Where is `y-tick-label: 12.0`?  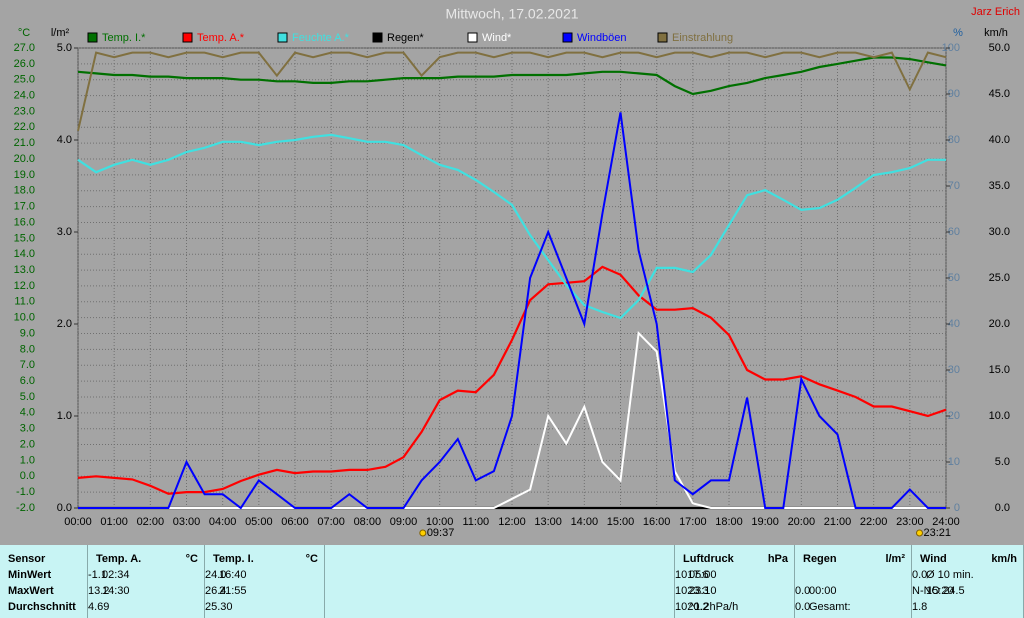 y-tick-label: 12.0 is located at coordinates (24, 286).